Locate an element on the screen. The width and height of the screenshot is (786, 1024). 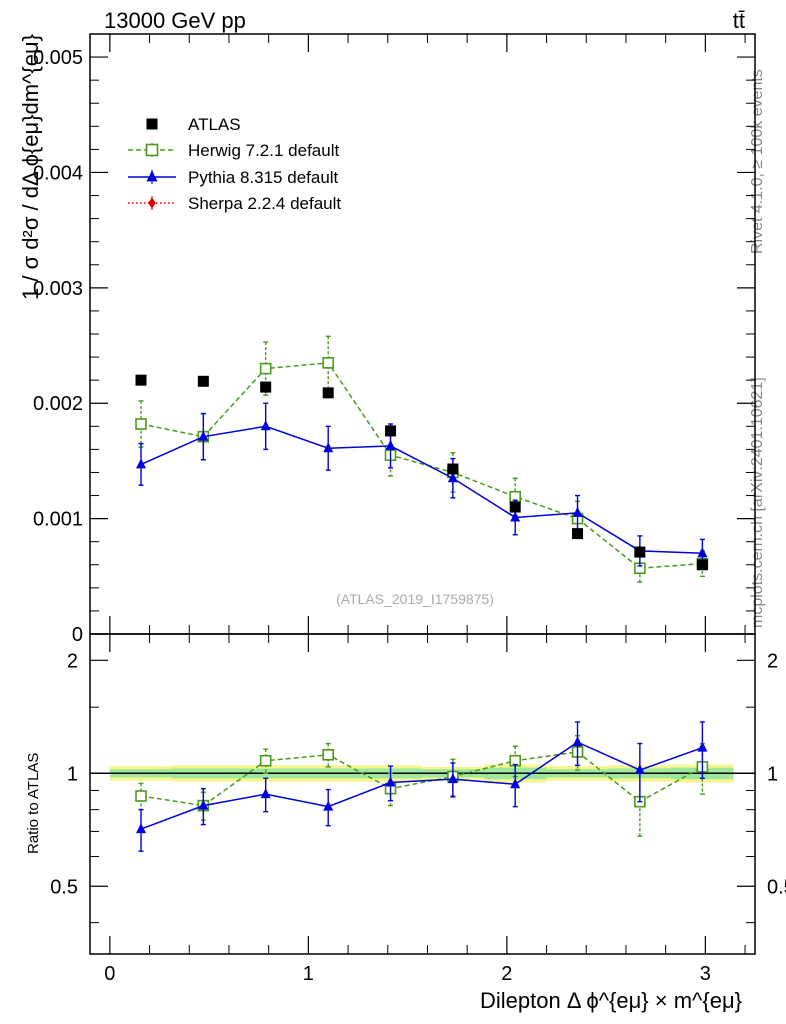
series-pythia-8-315-default is located at coordinates (422, 786).